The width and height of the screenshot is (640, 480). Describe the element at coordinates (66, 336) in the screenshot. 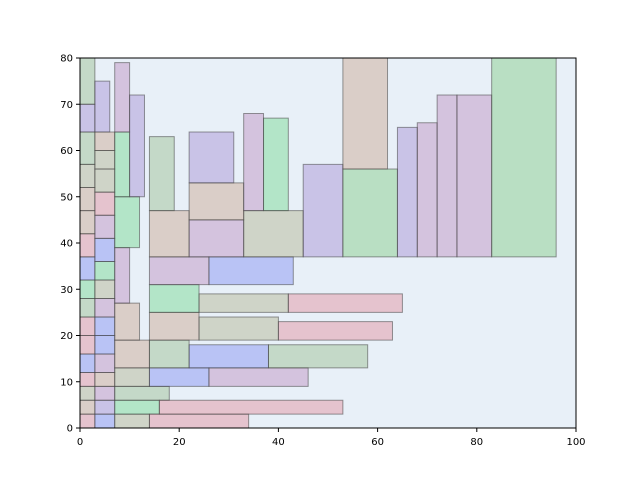

I see `y-tick-label: 20` at that location.